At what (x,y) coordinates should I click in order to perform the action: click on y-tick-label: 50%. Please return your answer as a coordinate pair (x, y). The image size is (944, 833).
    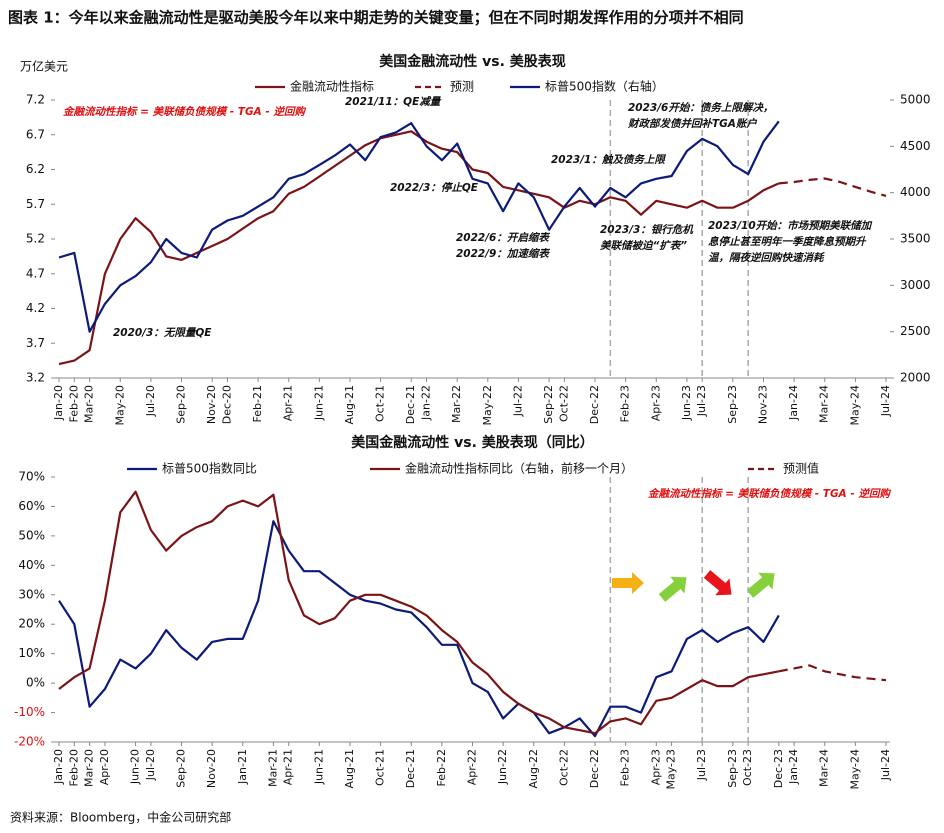
    Looking at the image, I should click on (31, 535).